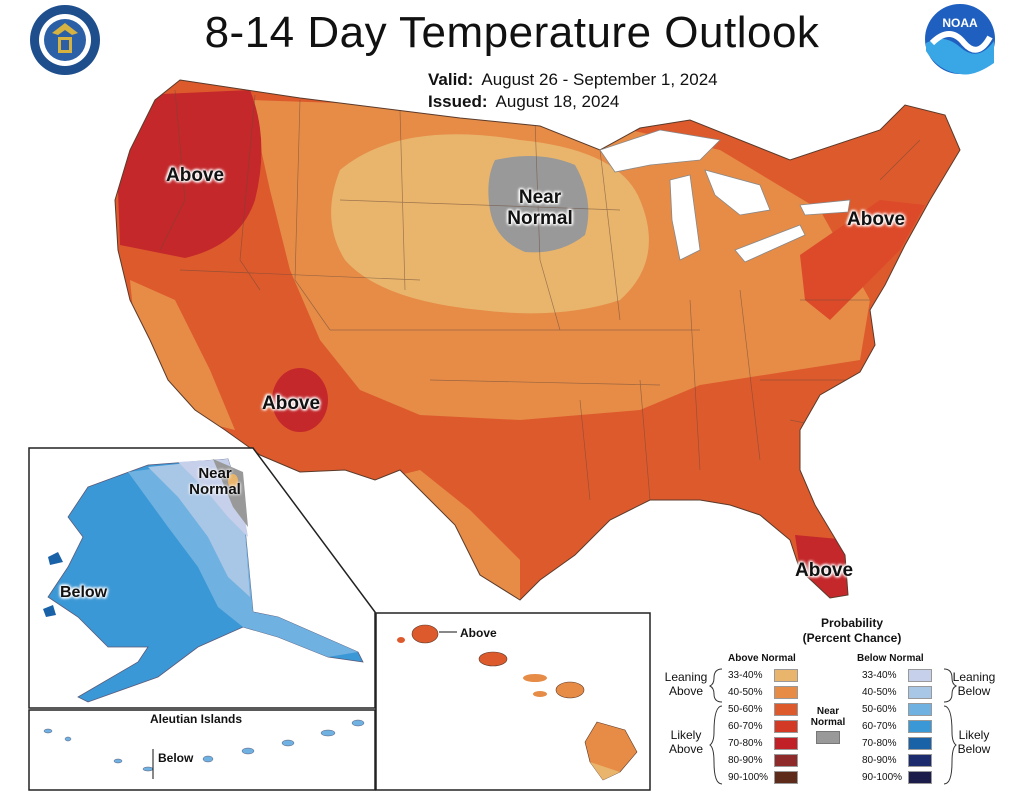 The height and width of the screenshot is (791, 1024). Describe the element at coordinates (876, 219) in the screenshot. I see `label-above-northeast: Above` at that location.